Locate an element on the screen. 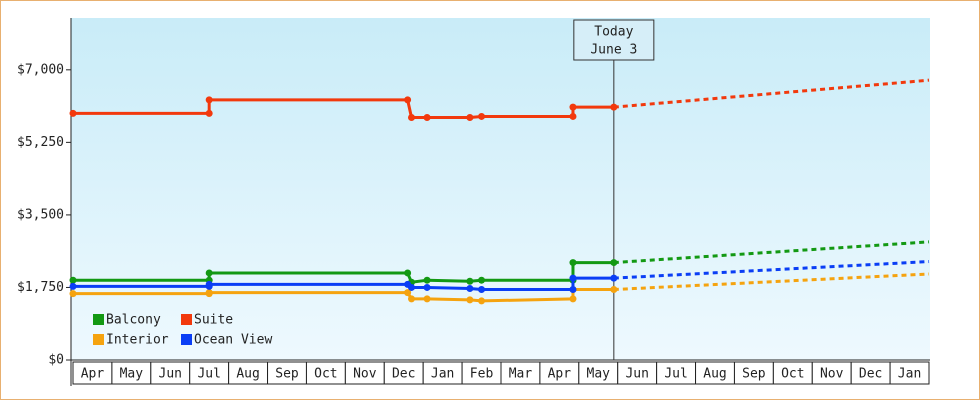 This screenshot has height=400, width=980. y-tick-label: $3,500 is located at coordinates (40, 214).